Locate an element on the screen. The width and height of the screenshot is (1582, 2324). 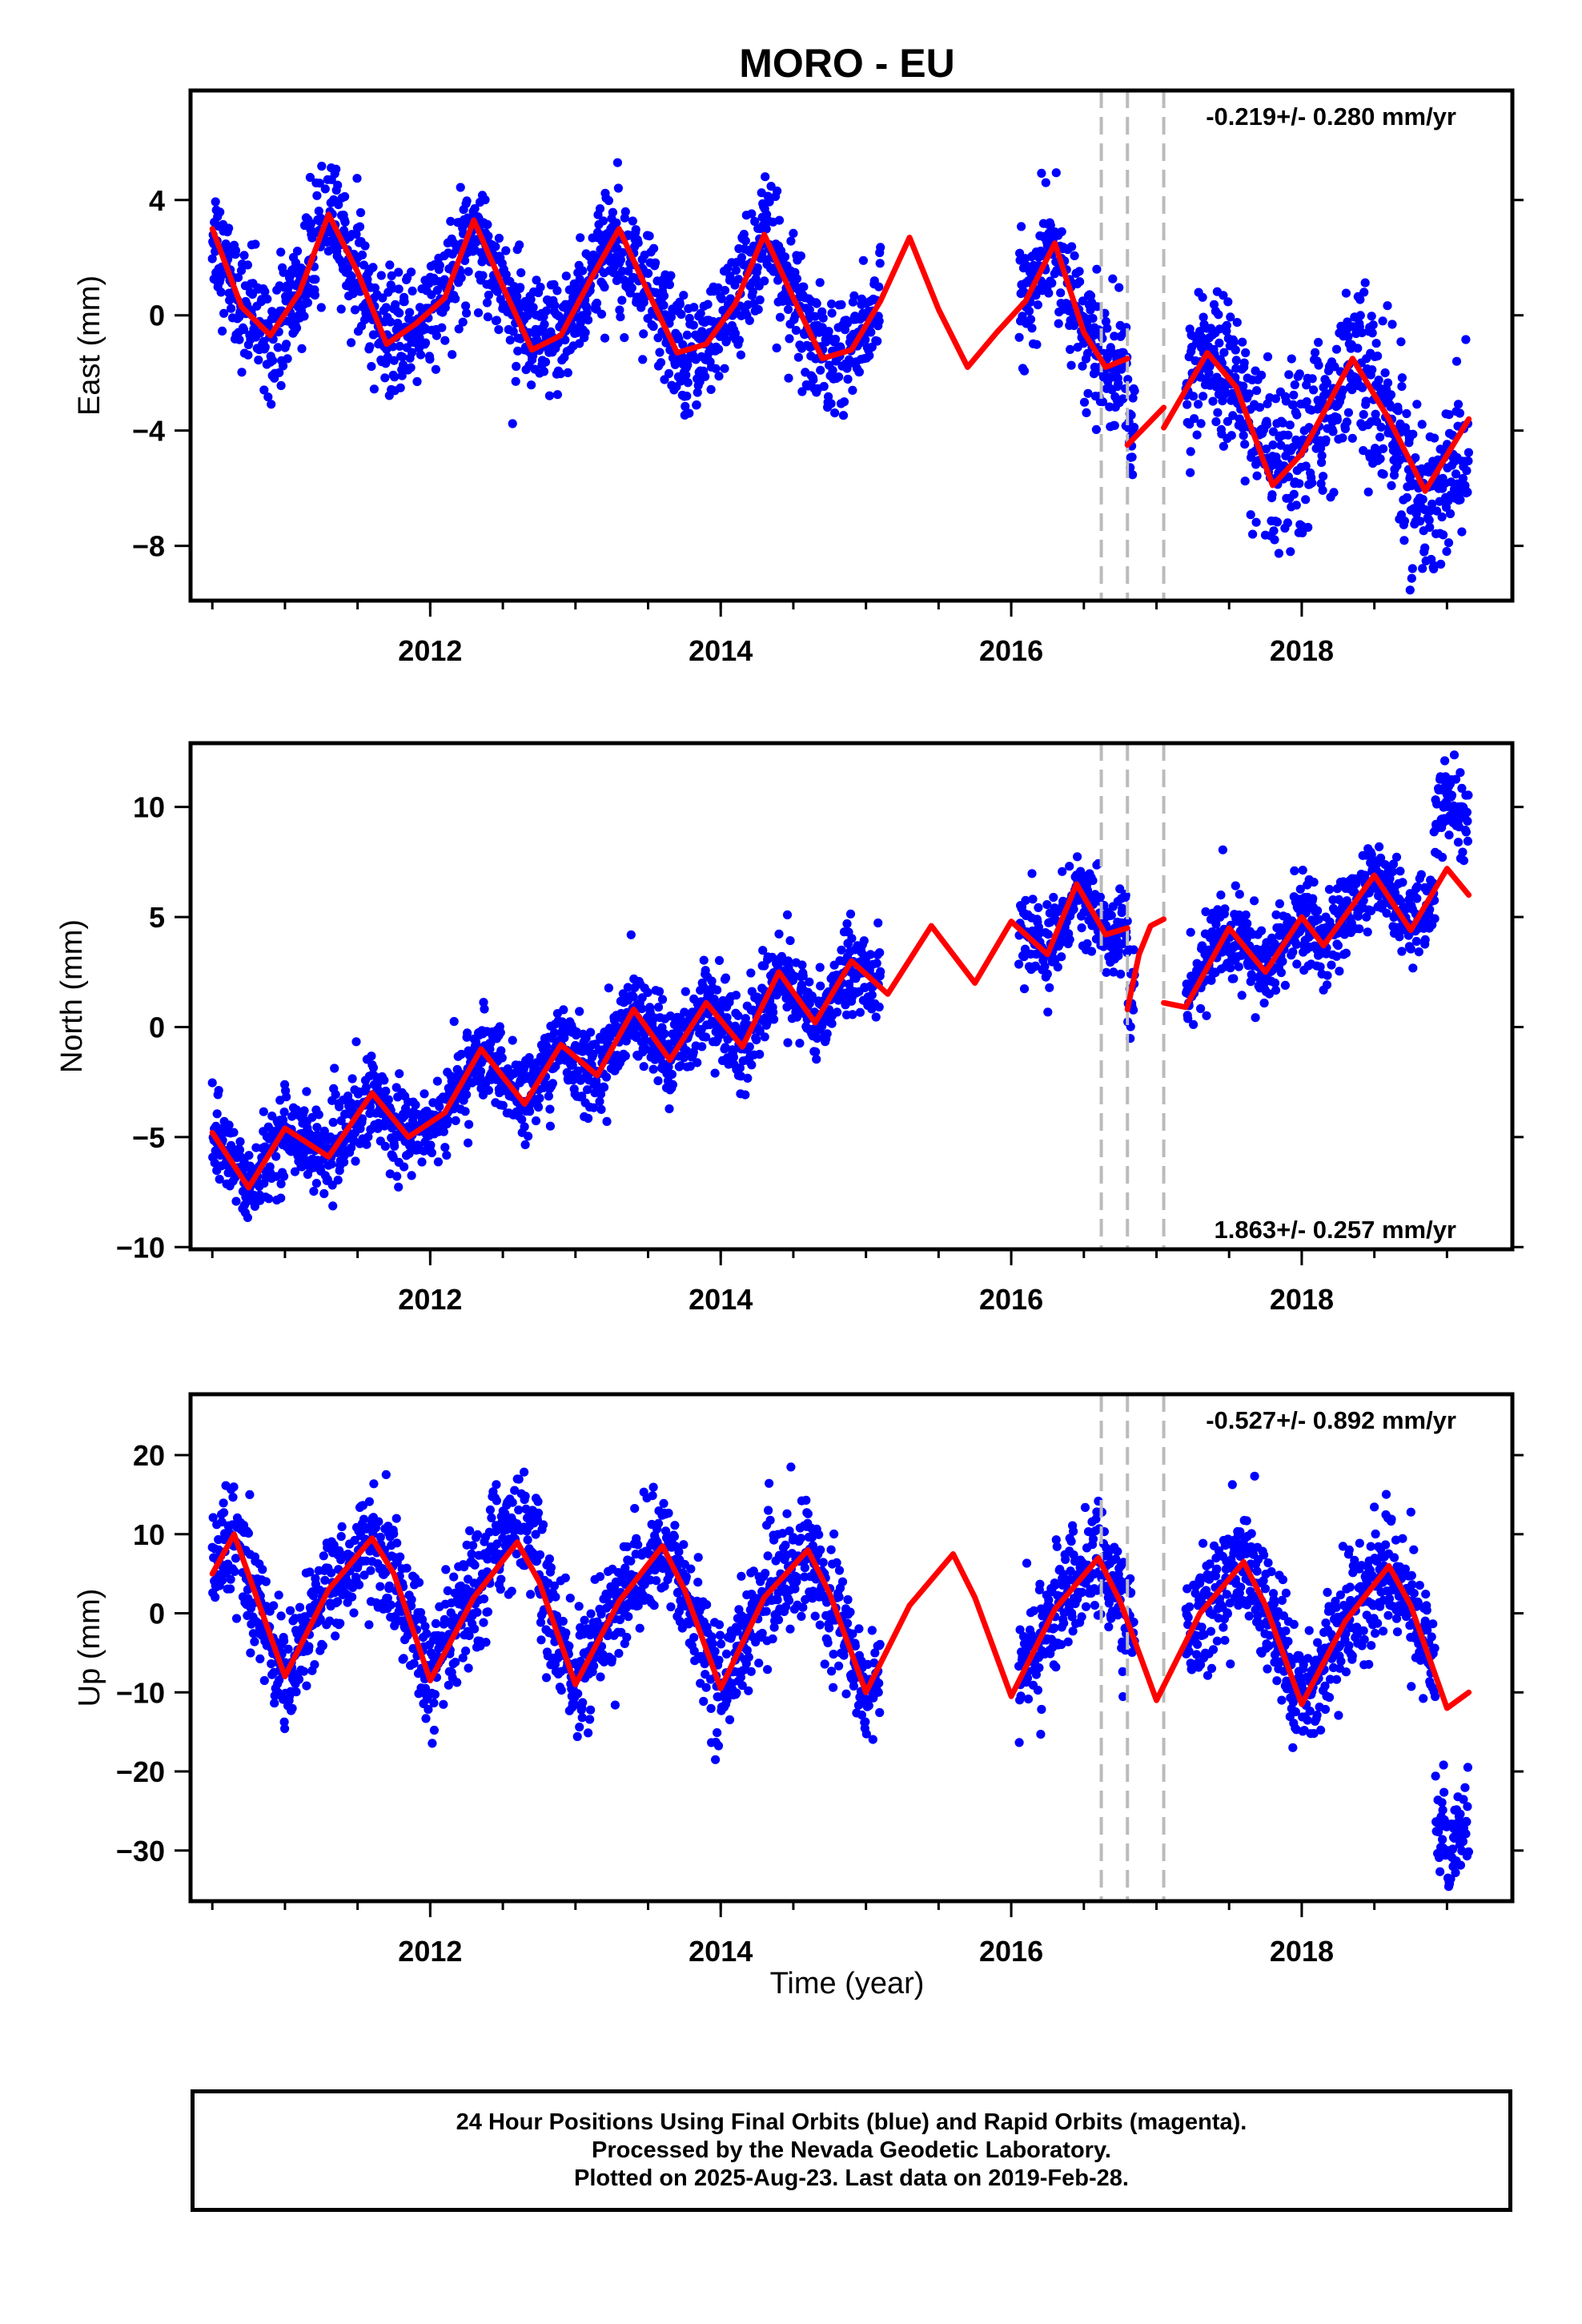
y-tick-label: −10 is located at coordinates (140, 1247).